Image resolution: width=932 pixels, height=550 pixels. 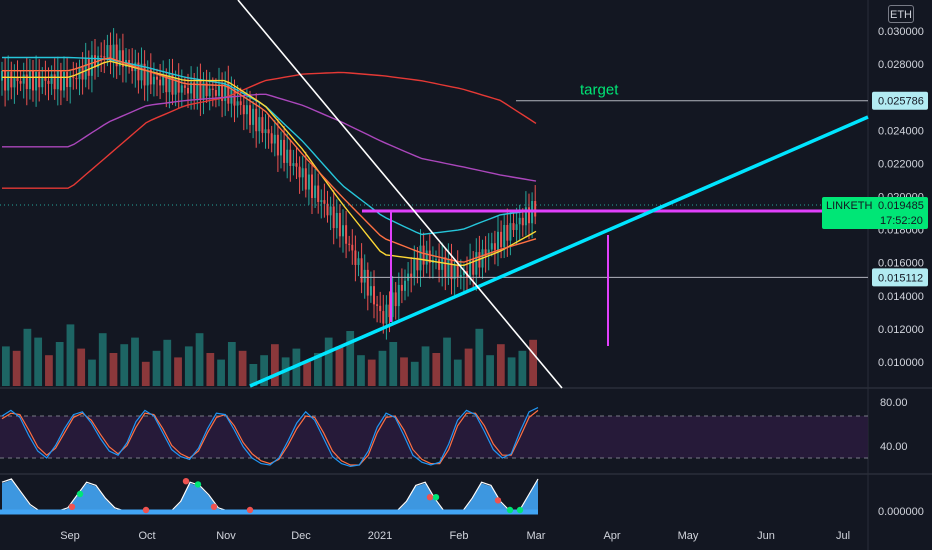 I want to click on stoch-k-line, so click(x=270, y=437).